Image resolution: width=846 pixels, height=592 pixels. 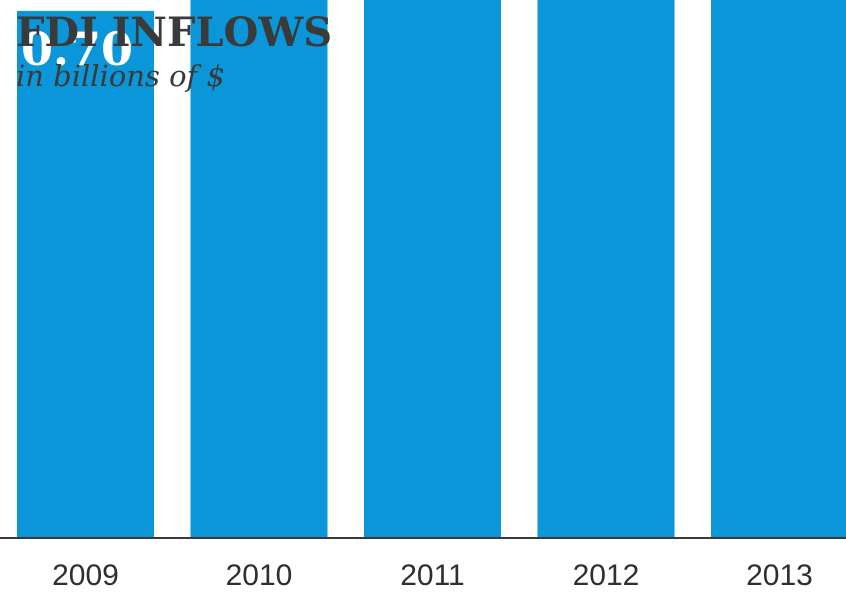 I want to click on x-tick-label-2013: 2013, so click(x=779, y=575).